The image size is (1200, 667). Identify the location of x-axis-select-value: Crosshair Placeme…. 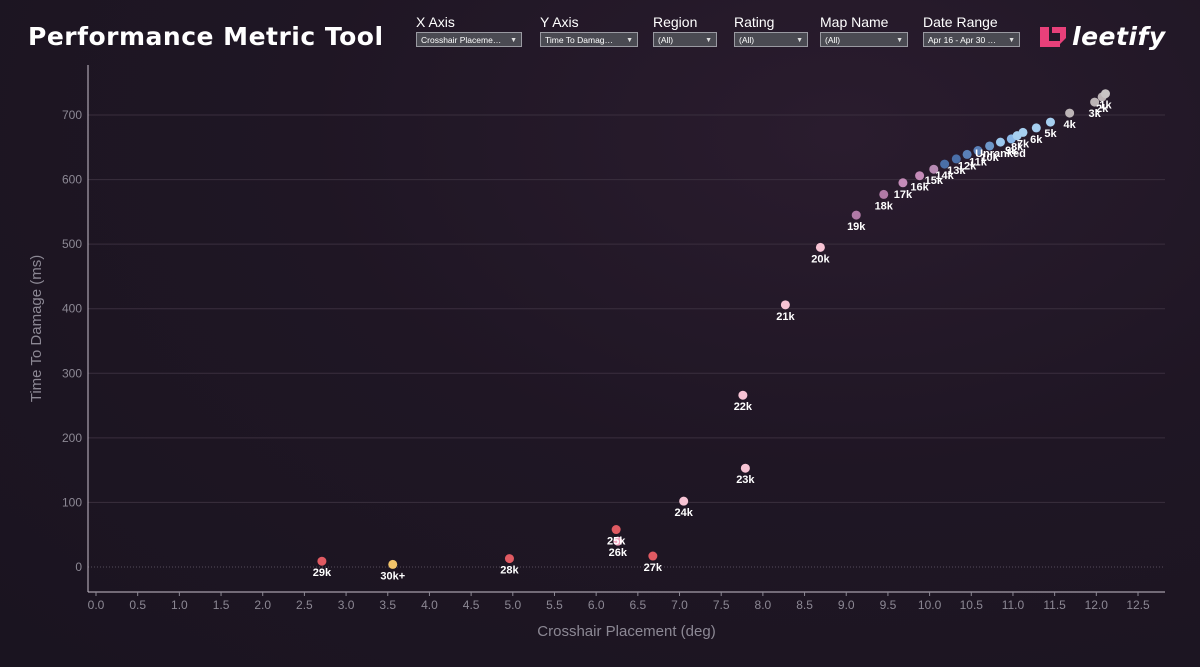
(461, 40).